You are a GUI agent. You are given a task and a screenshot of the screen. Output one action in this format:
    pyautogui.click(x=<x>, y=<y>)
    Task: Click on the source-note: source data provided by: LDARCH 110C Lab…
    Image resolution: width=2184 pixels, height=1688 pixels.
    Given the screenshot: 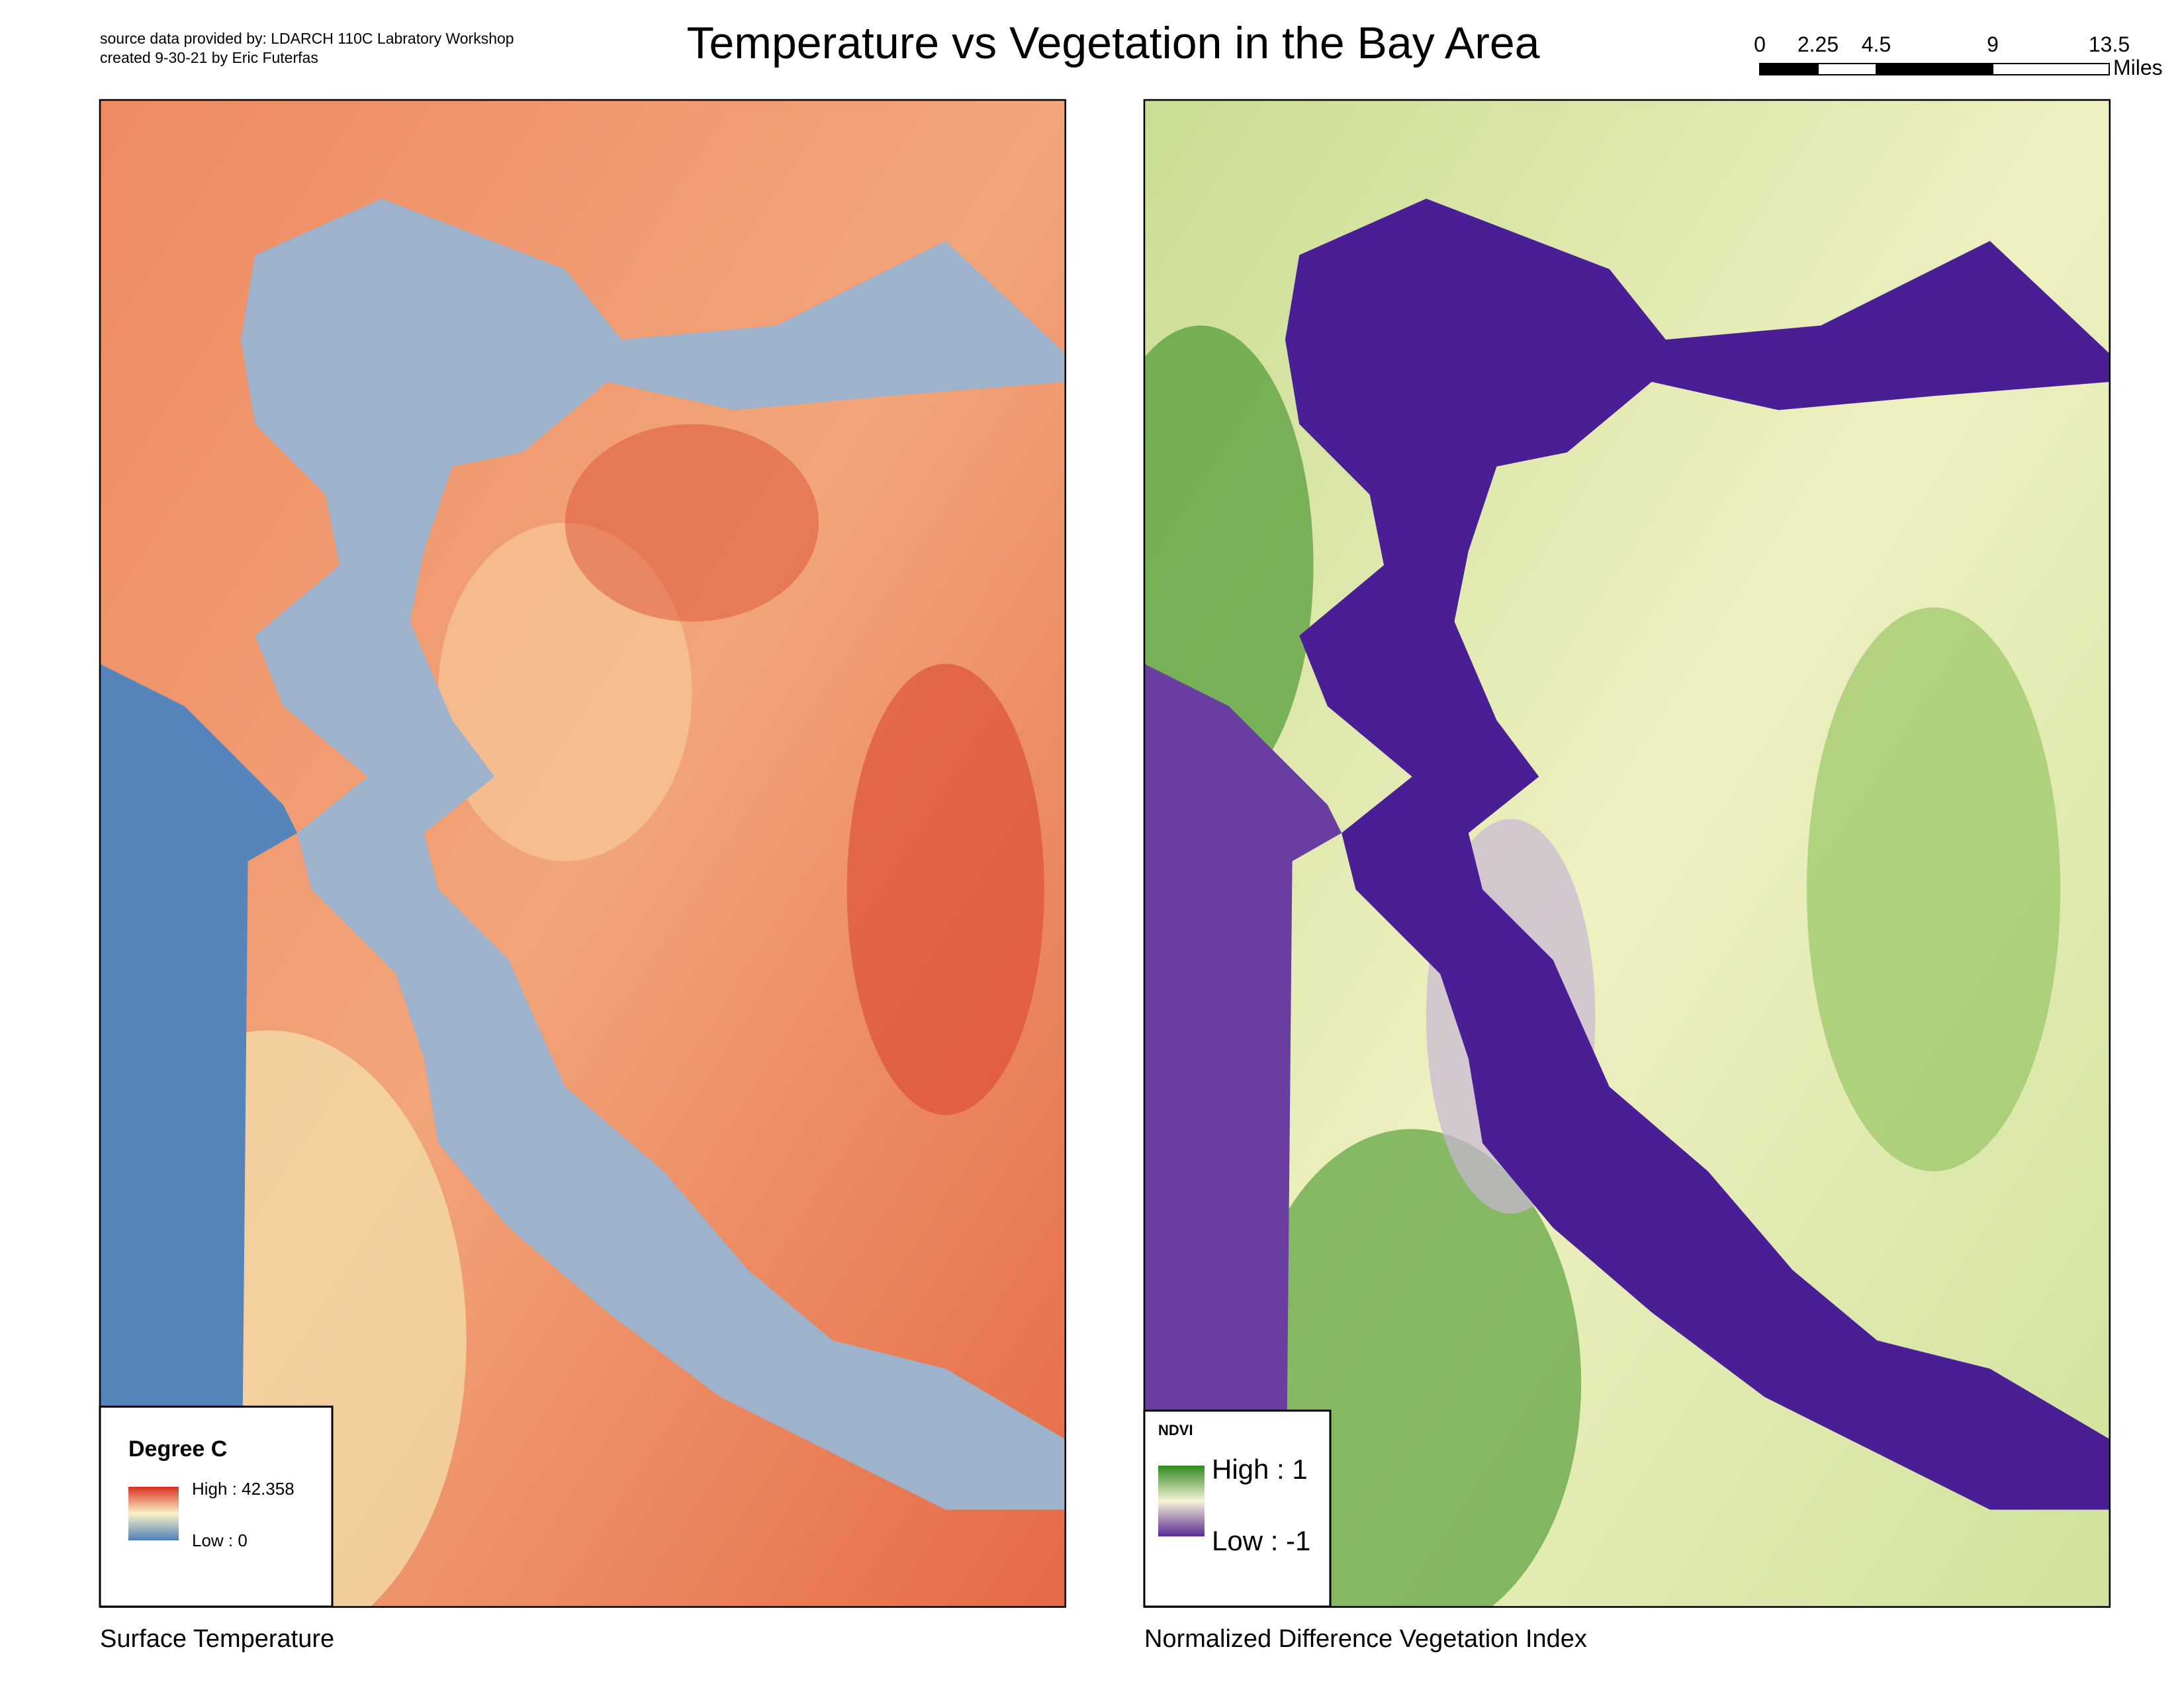 What is the action you would take?
    pyautogui.click(x=307, y=38)
    